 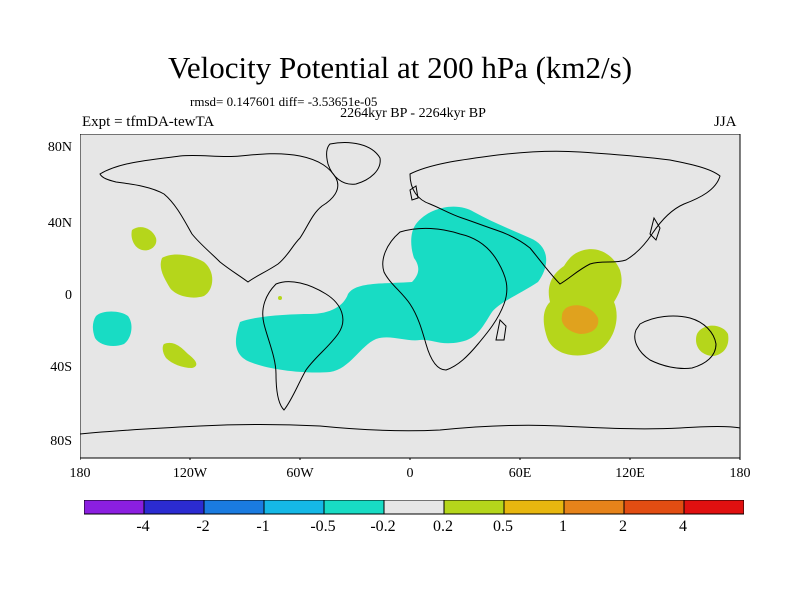 What do you see at coordinates (740, 473) in the screenshot?
I see `lon-label-180e: 180` at bounding box center [740, 473].